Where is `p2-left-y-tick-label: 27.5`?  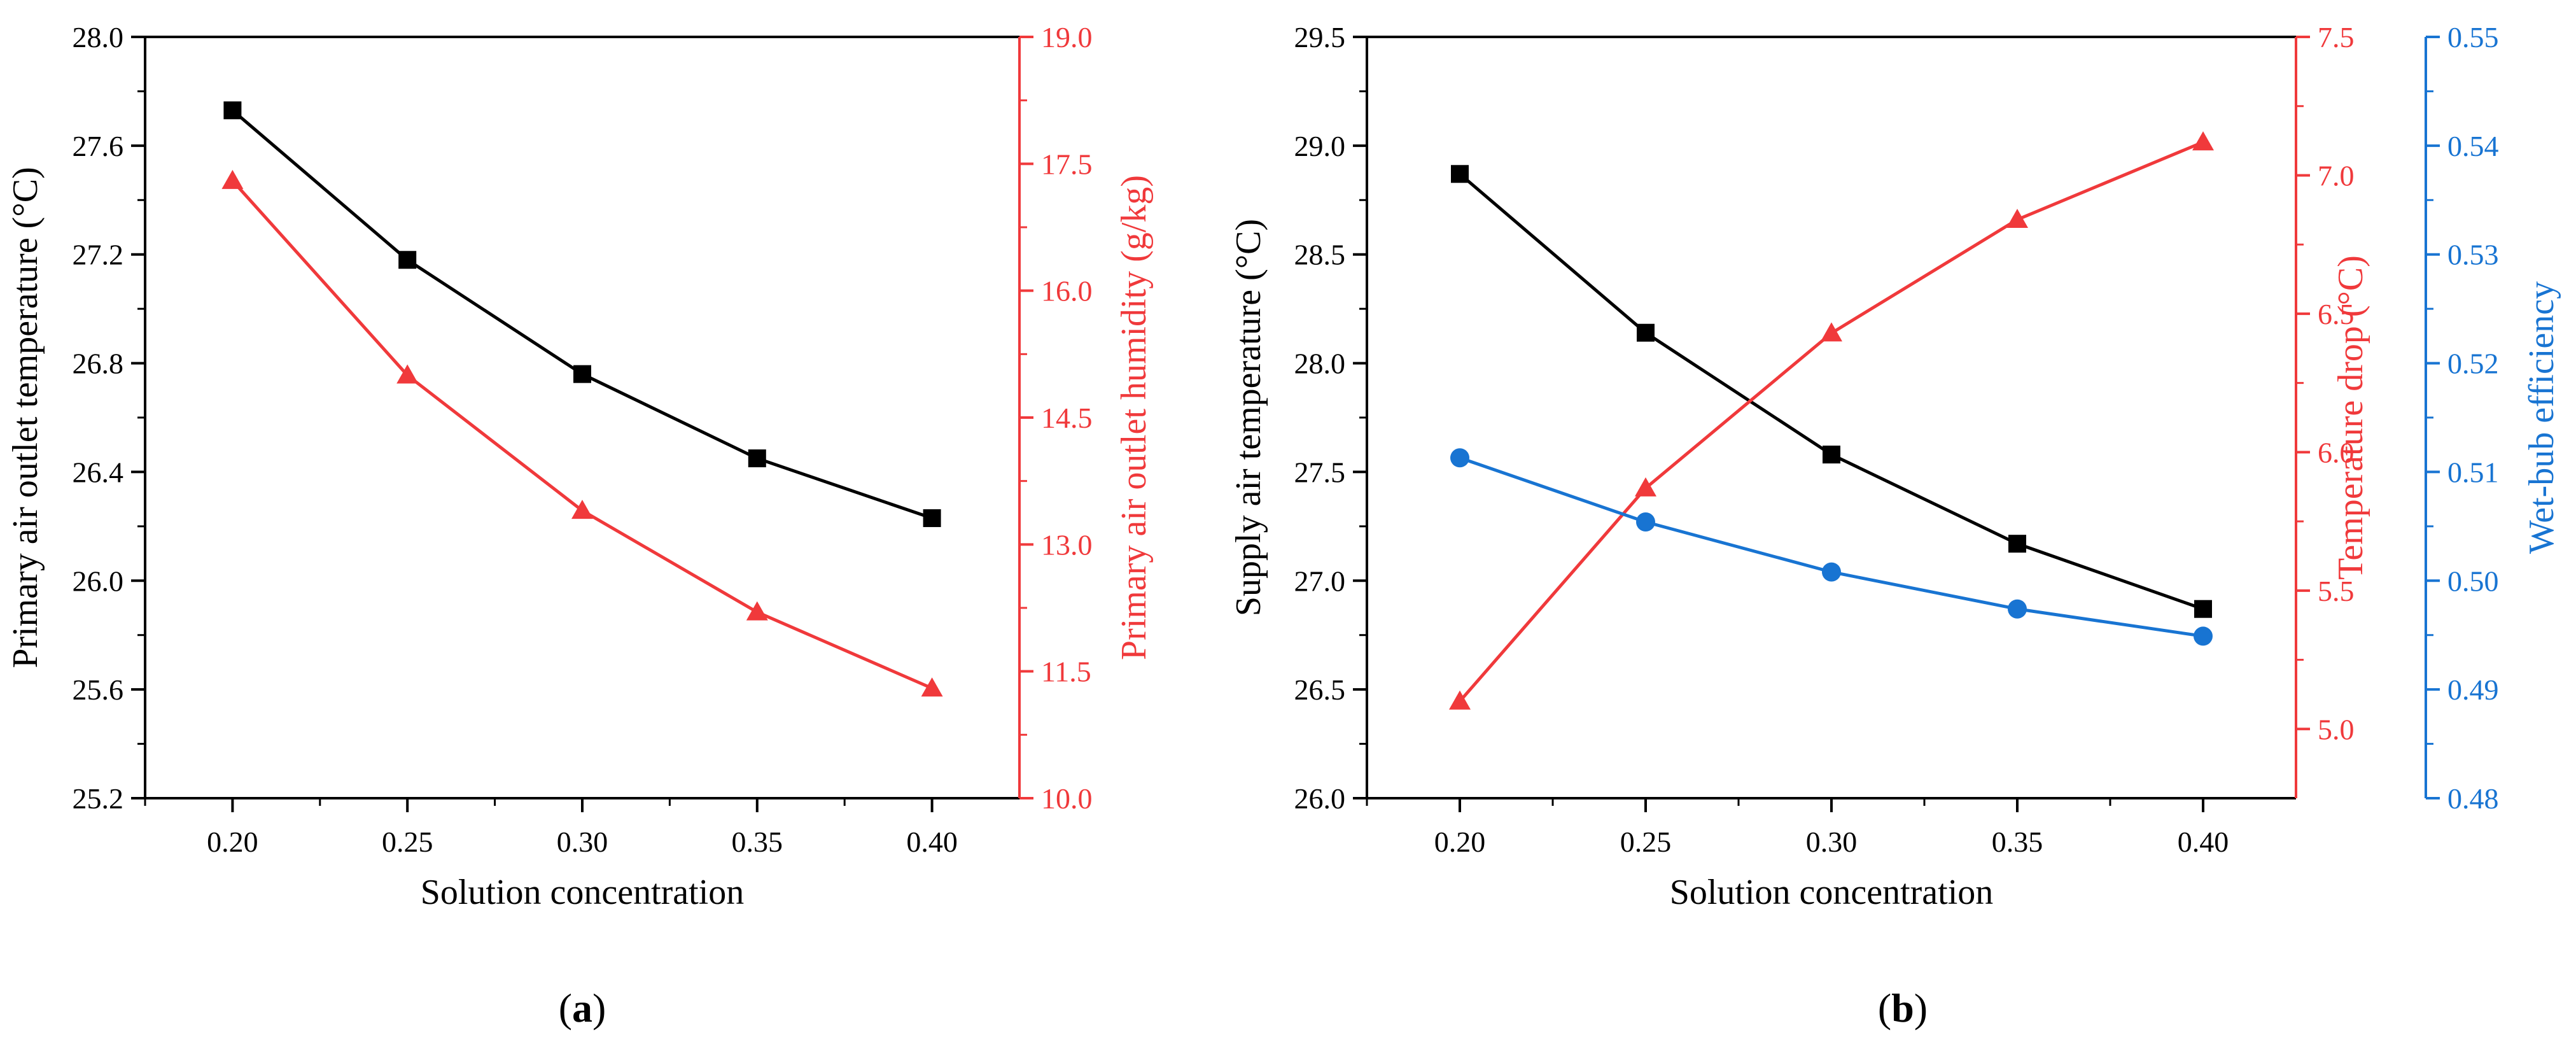
p2-left-y-tick-label: 27.5 is located at coordinates (1320, 472).